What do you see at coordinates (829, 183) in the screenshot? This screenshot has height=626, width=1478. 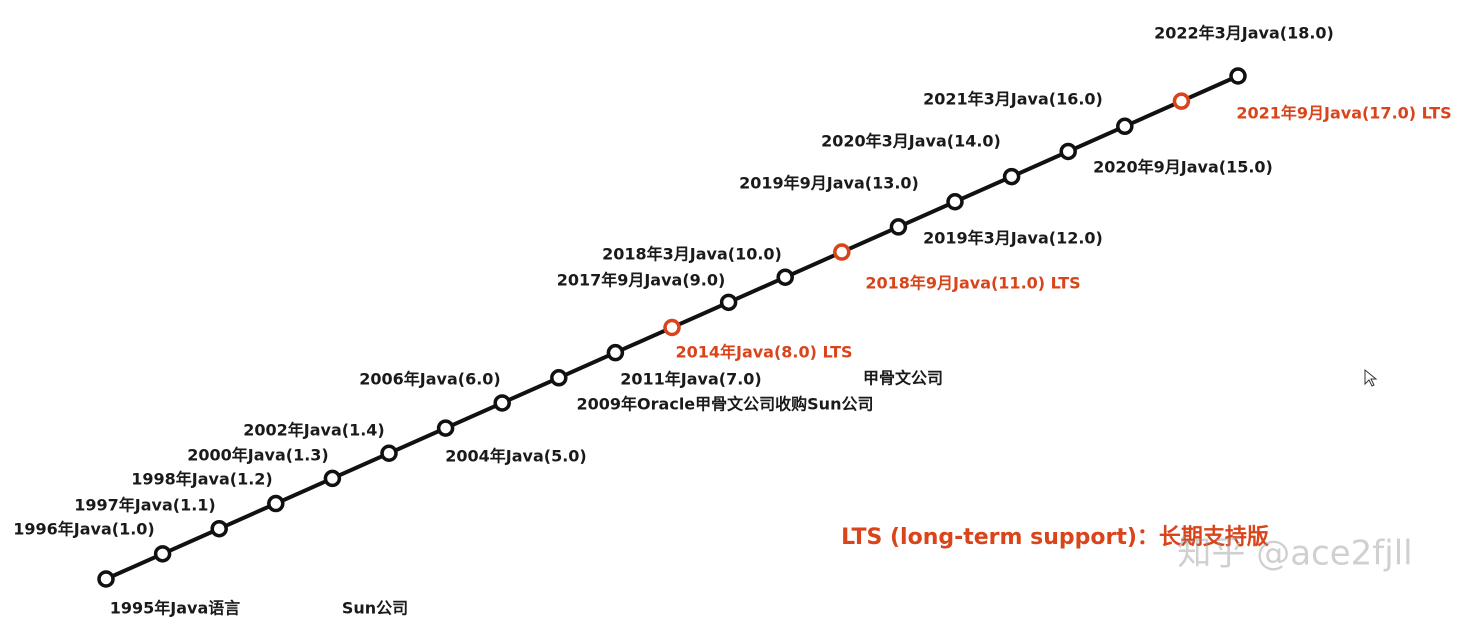 I see `node-label: 2019年9月Java(13.0)` at bounding box center [829, 183].